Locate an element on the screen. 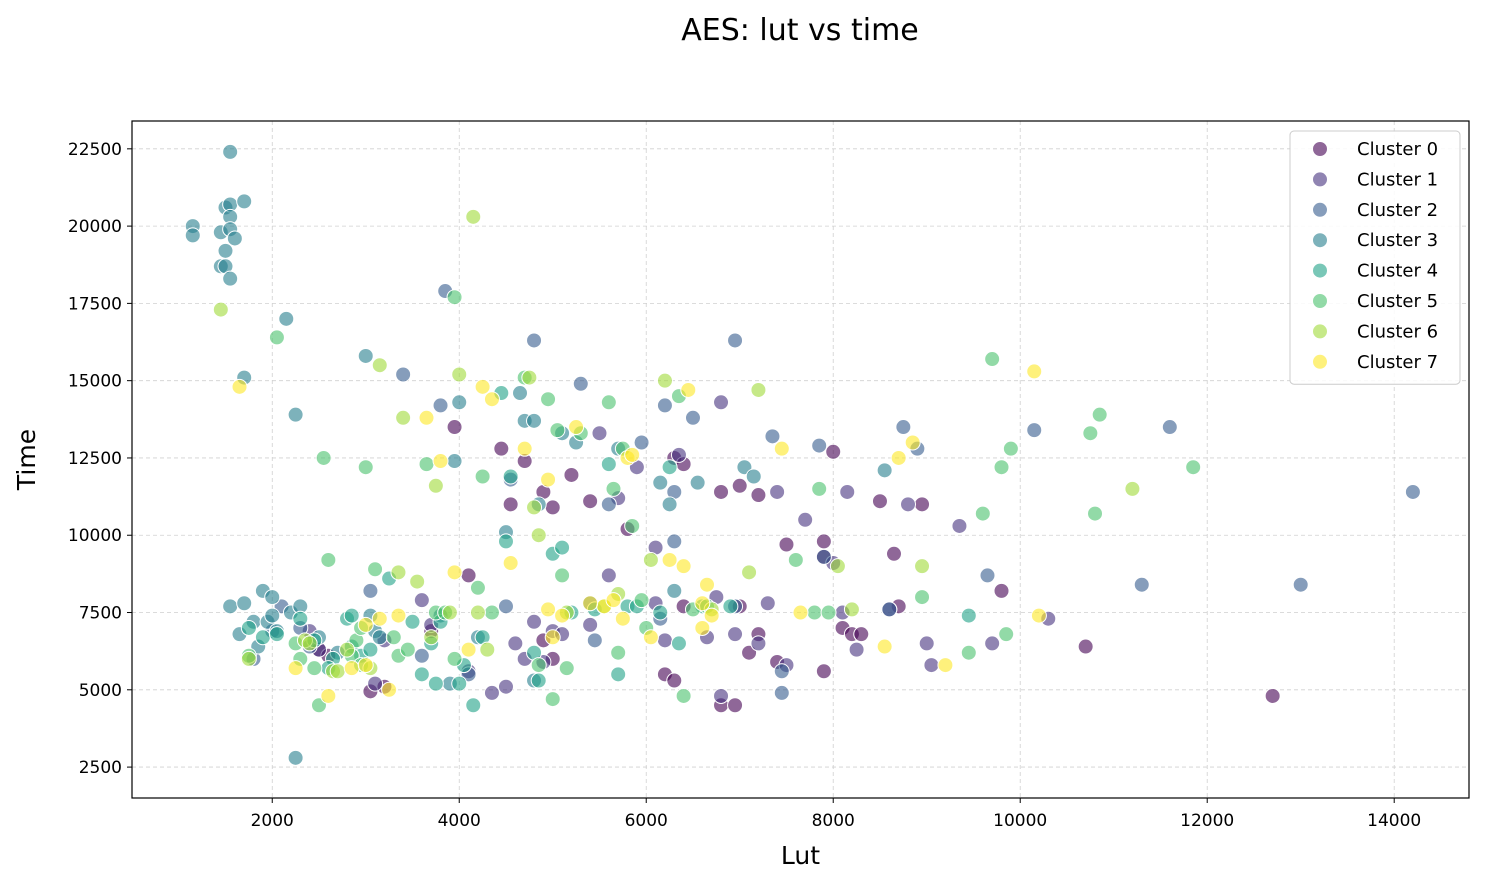 The image size is (1485, 885). x-tick-label: 14000 is located at coordinates (1394, 821).